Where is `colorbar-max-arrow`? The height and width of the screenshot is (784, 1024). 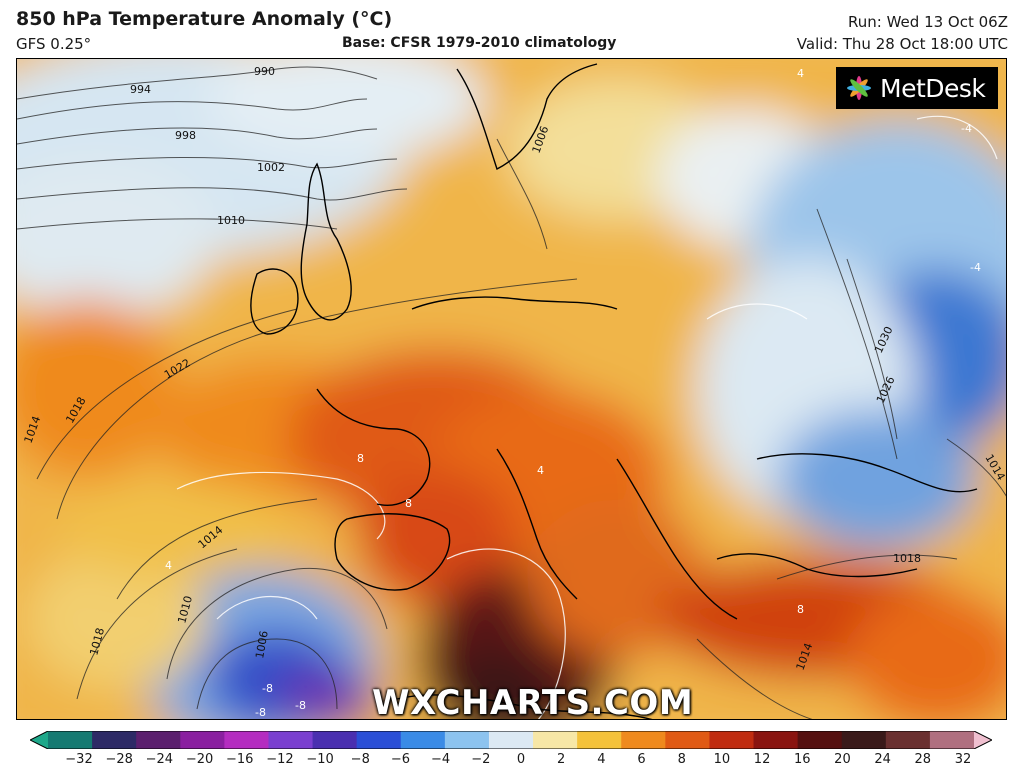 colorbar-max-arrow is located at coordinates (983, 740).